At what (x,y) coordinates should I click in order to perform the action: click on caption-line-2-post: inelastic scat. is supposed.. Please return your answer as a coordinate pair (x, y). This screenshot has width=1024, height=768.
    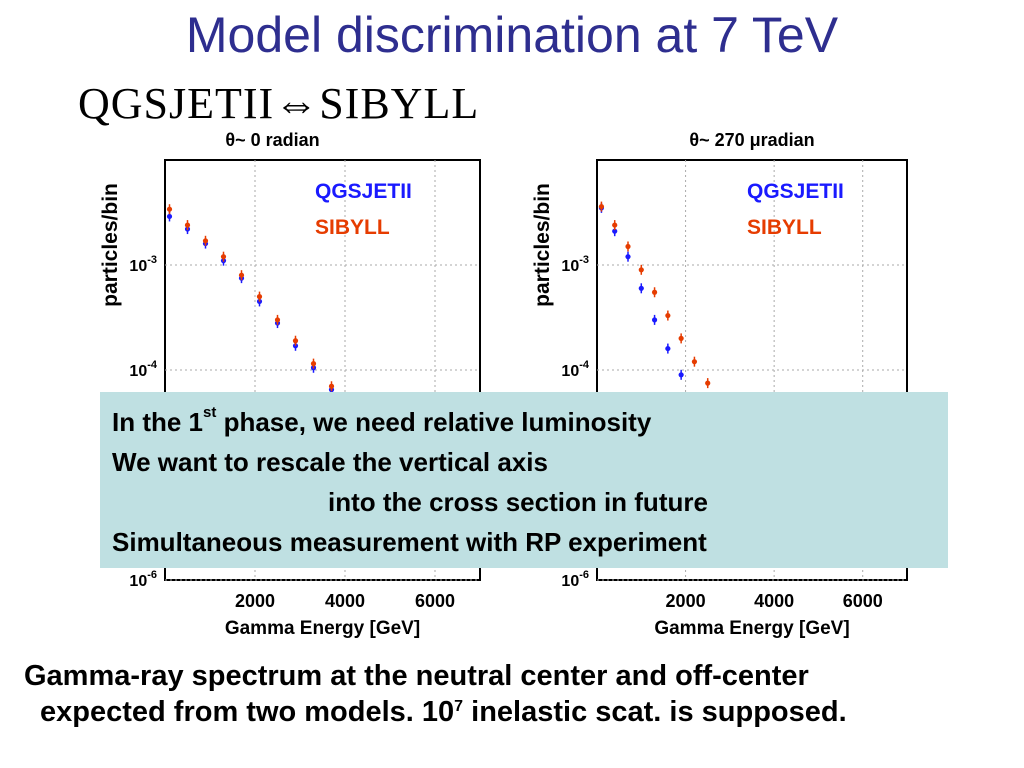
    Looking at the image, I should click on (655, 712).